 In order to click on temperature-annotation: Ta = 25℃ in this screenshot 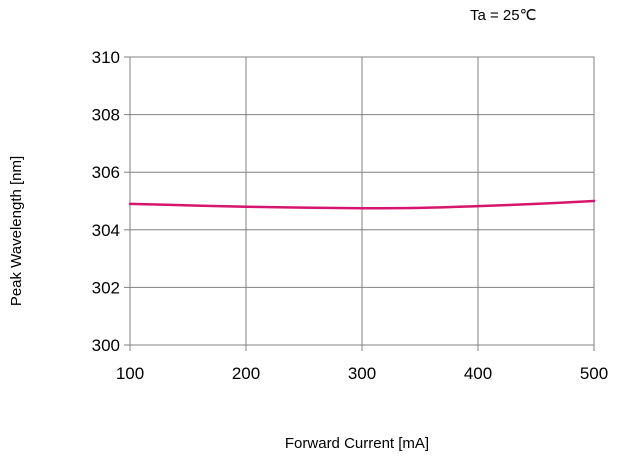, I will do `click(503, 15)`.